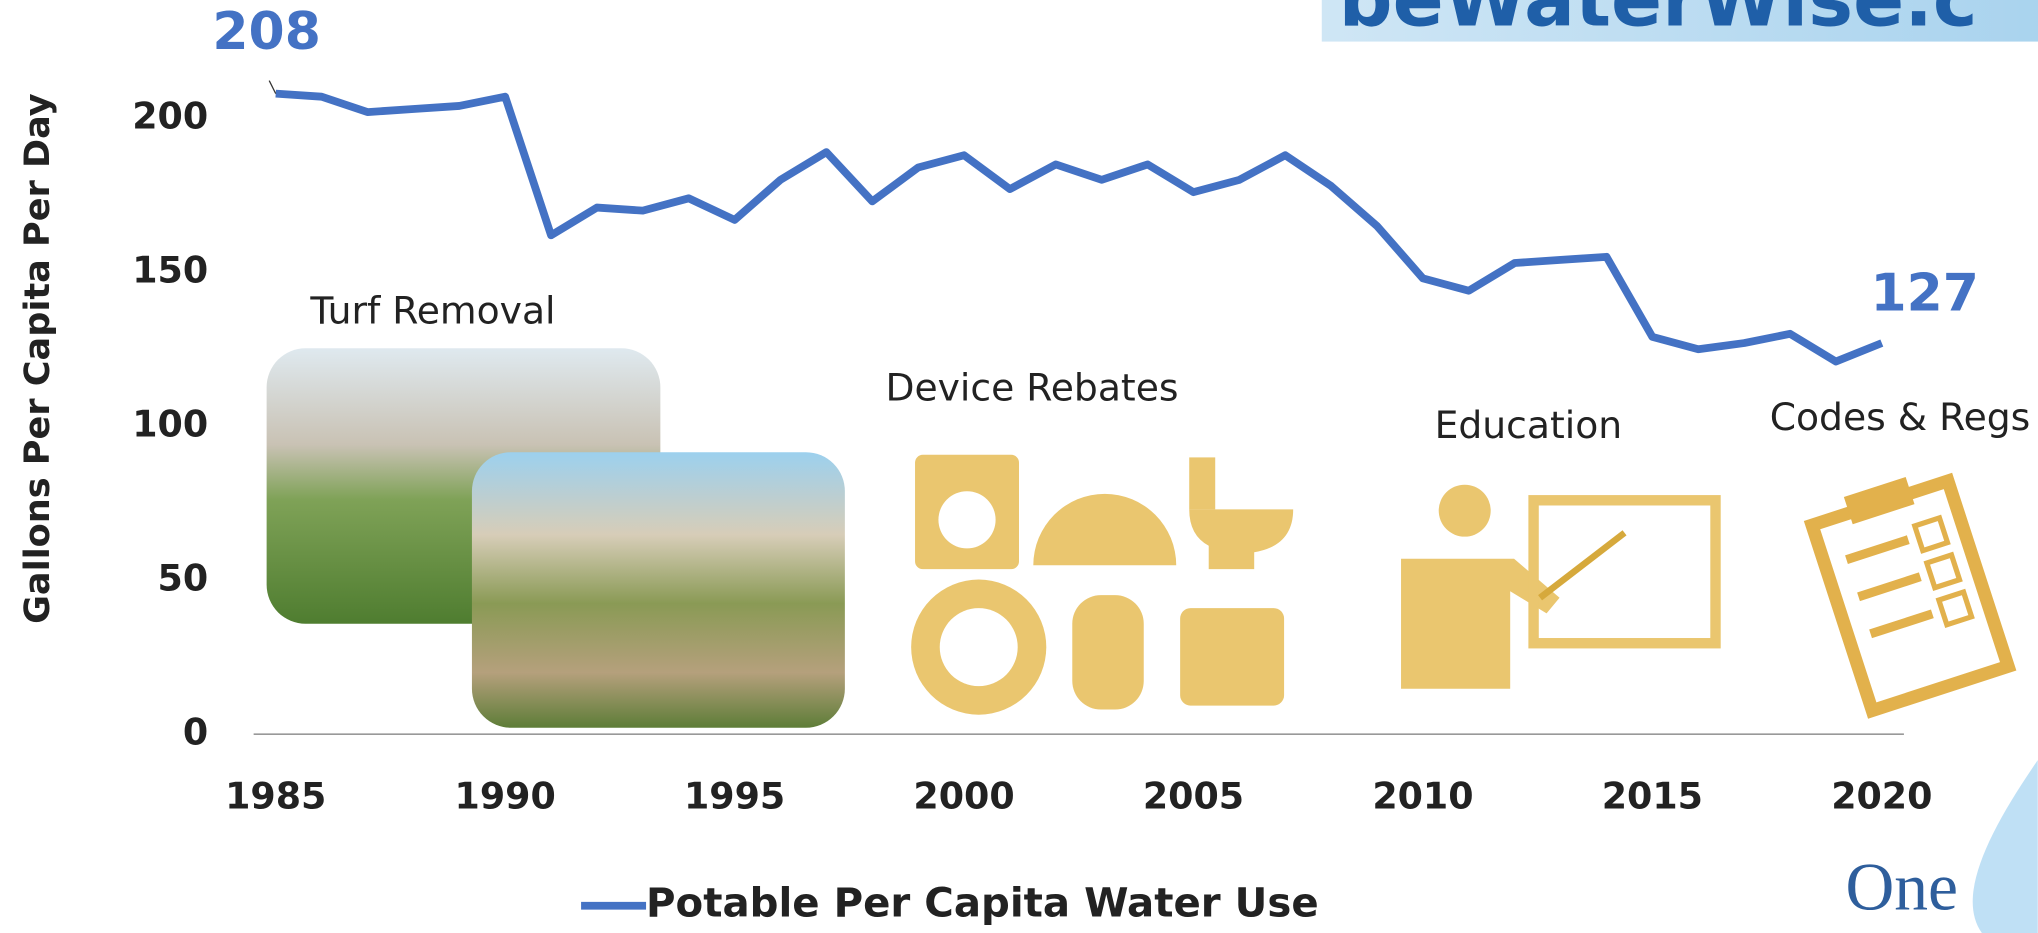 This screenshot has width=2038, height=933. I want to click on x-tick-label: 2020, so click(1881, 795).